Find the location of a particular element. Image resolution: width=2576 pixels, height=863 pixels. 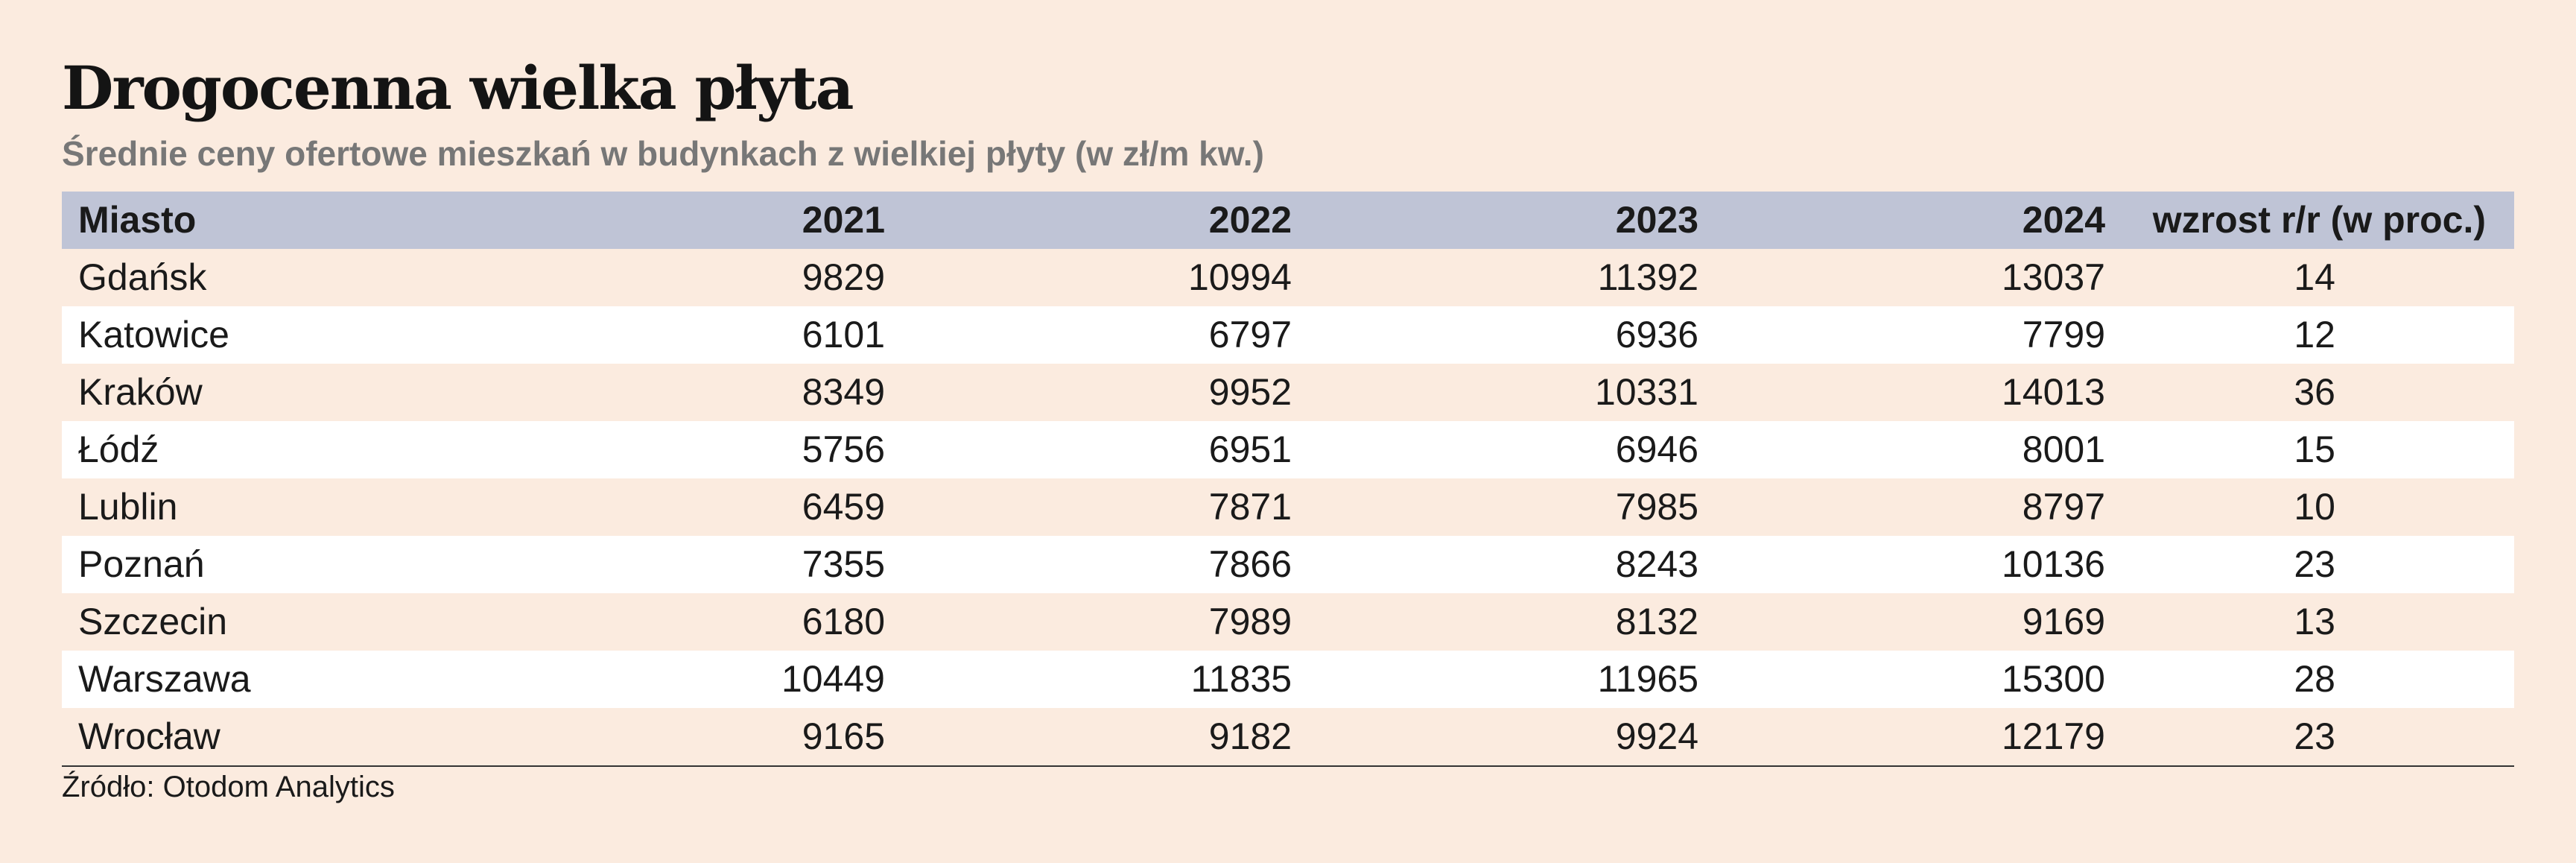

table-row: Gdańsk 9829 10994 11392 13037 14 is located at coordinates (1288, 277).